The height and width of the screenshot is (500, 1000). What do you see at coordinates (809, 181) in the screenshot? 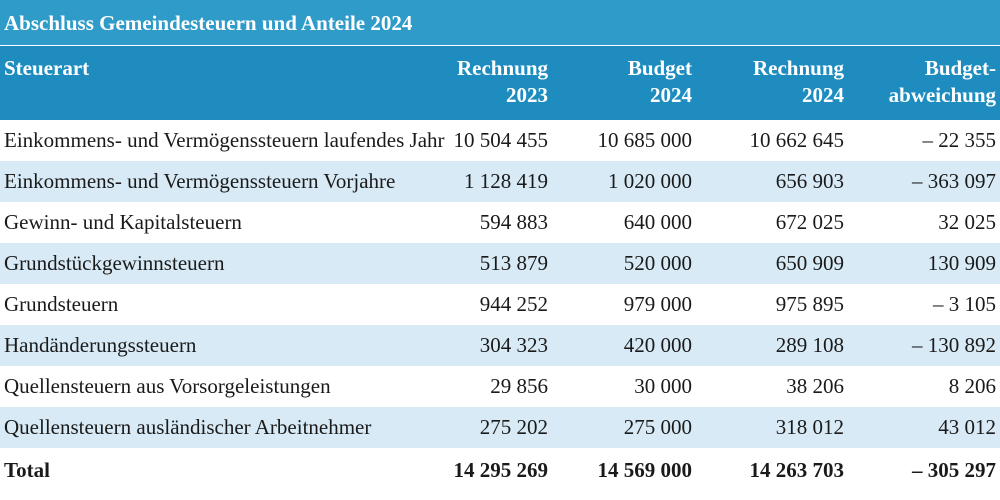
I see `cell-rechnung-2024: 656 903` at bounding box center [809, 181].